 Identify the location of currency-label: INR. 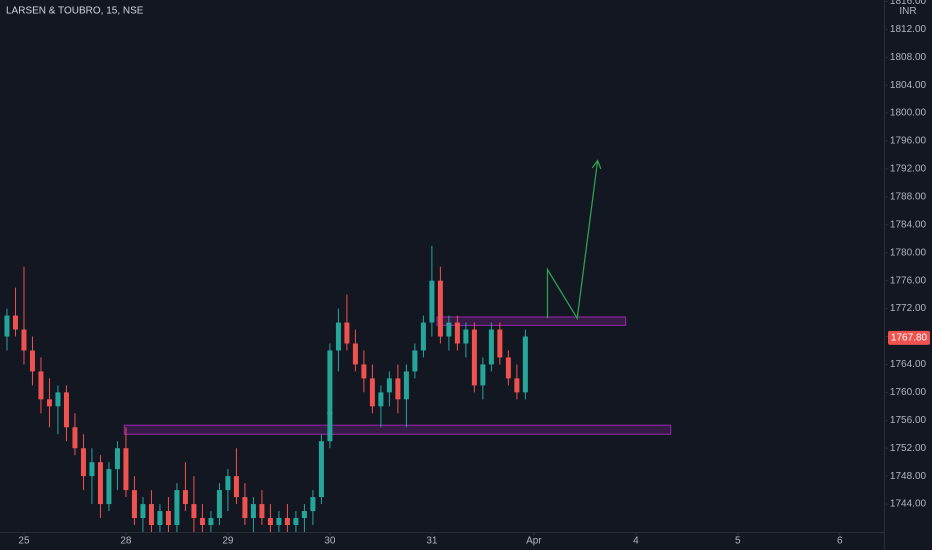
(907, 11).